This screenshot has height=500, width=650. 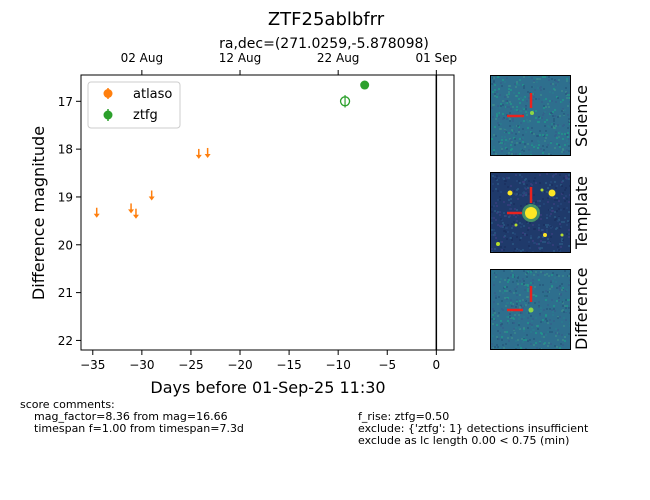 What do you see at coordinates (464, 440) in the screenshot?
I see `exclusion-comment-3: exclude as lc length 0.00 < 0.75 (min)` at bounding box center [464, 440].